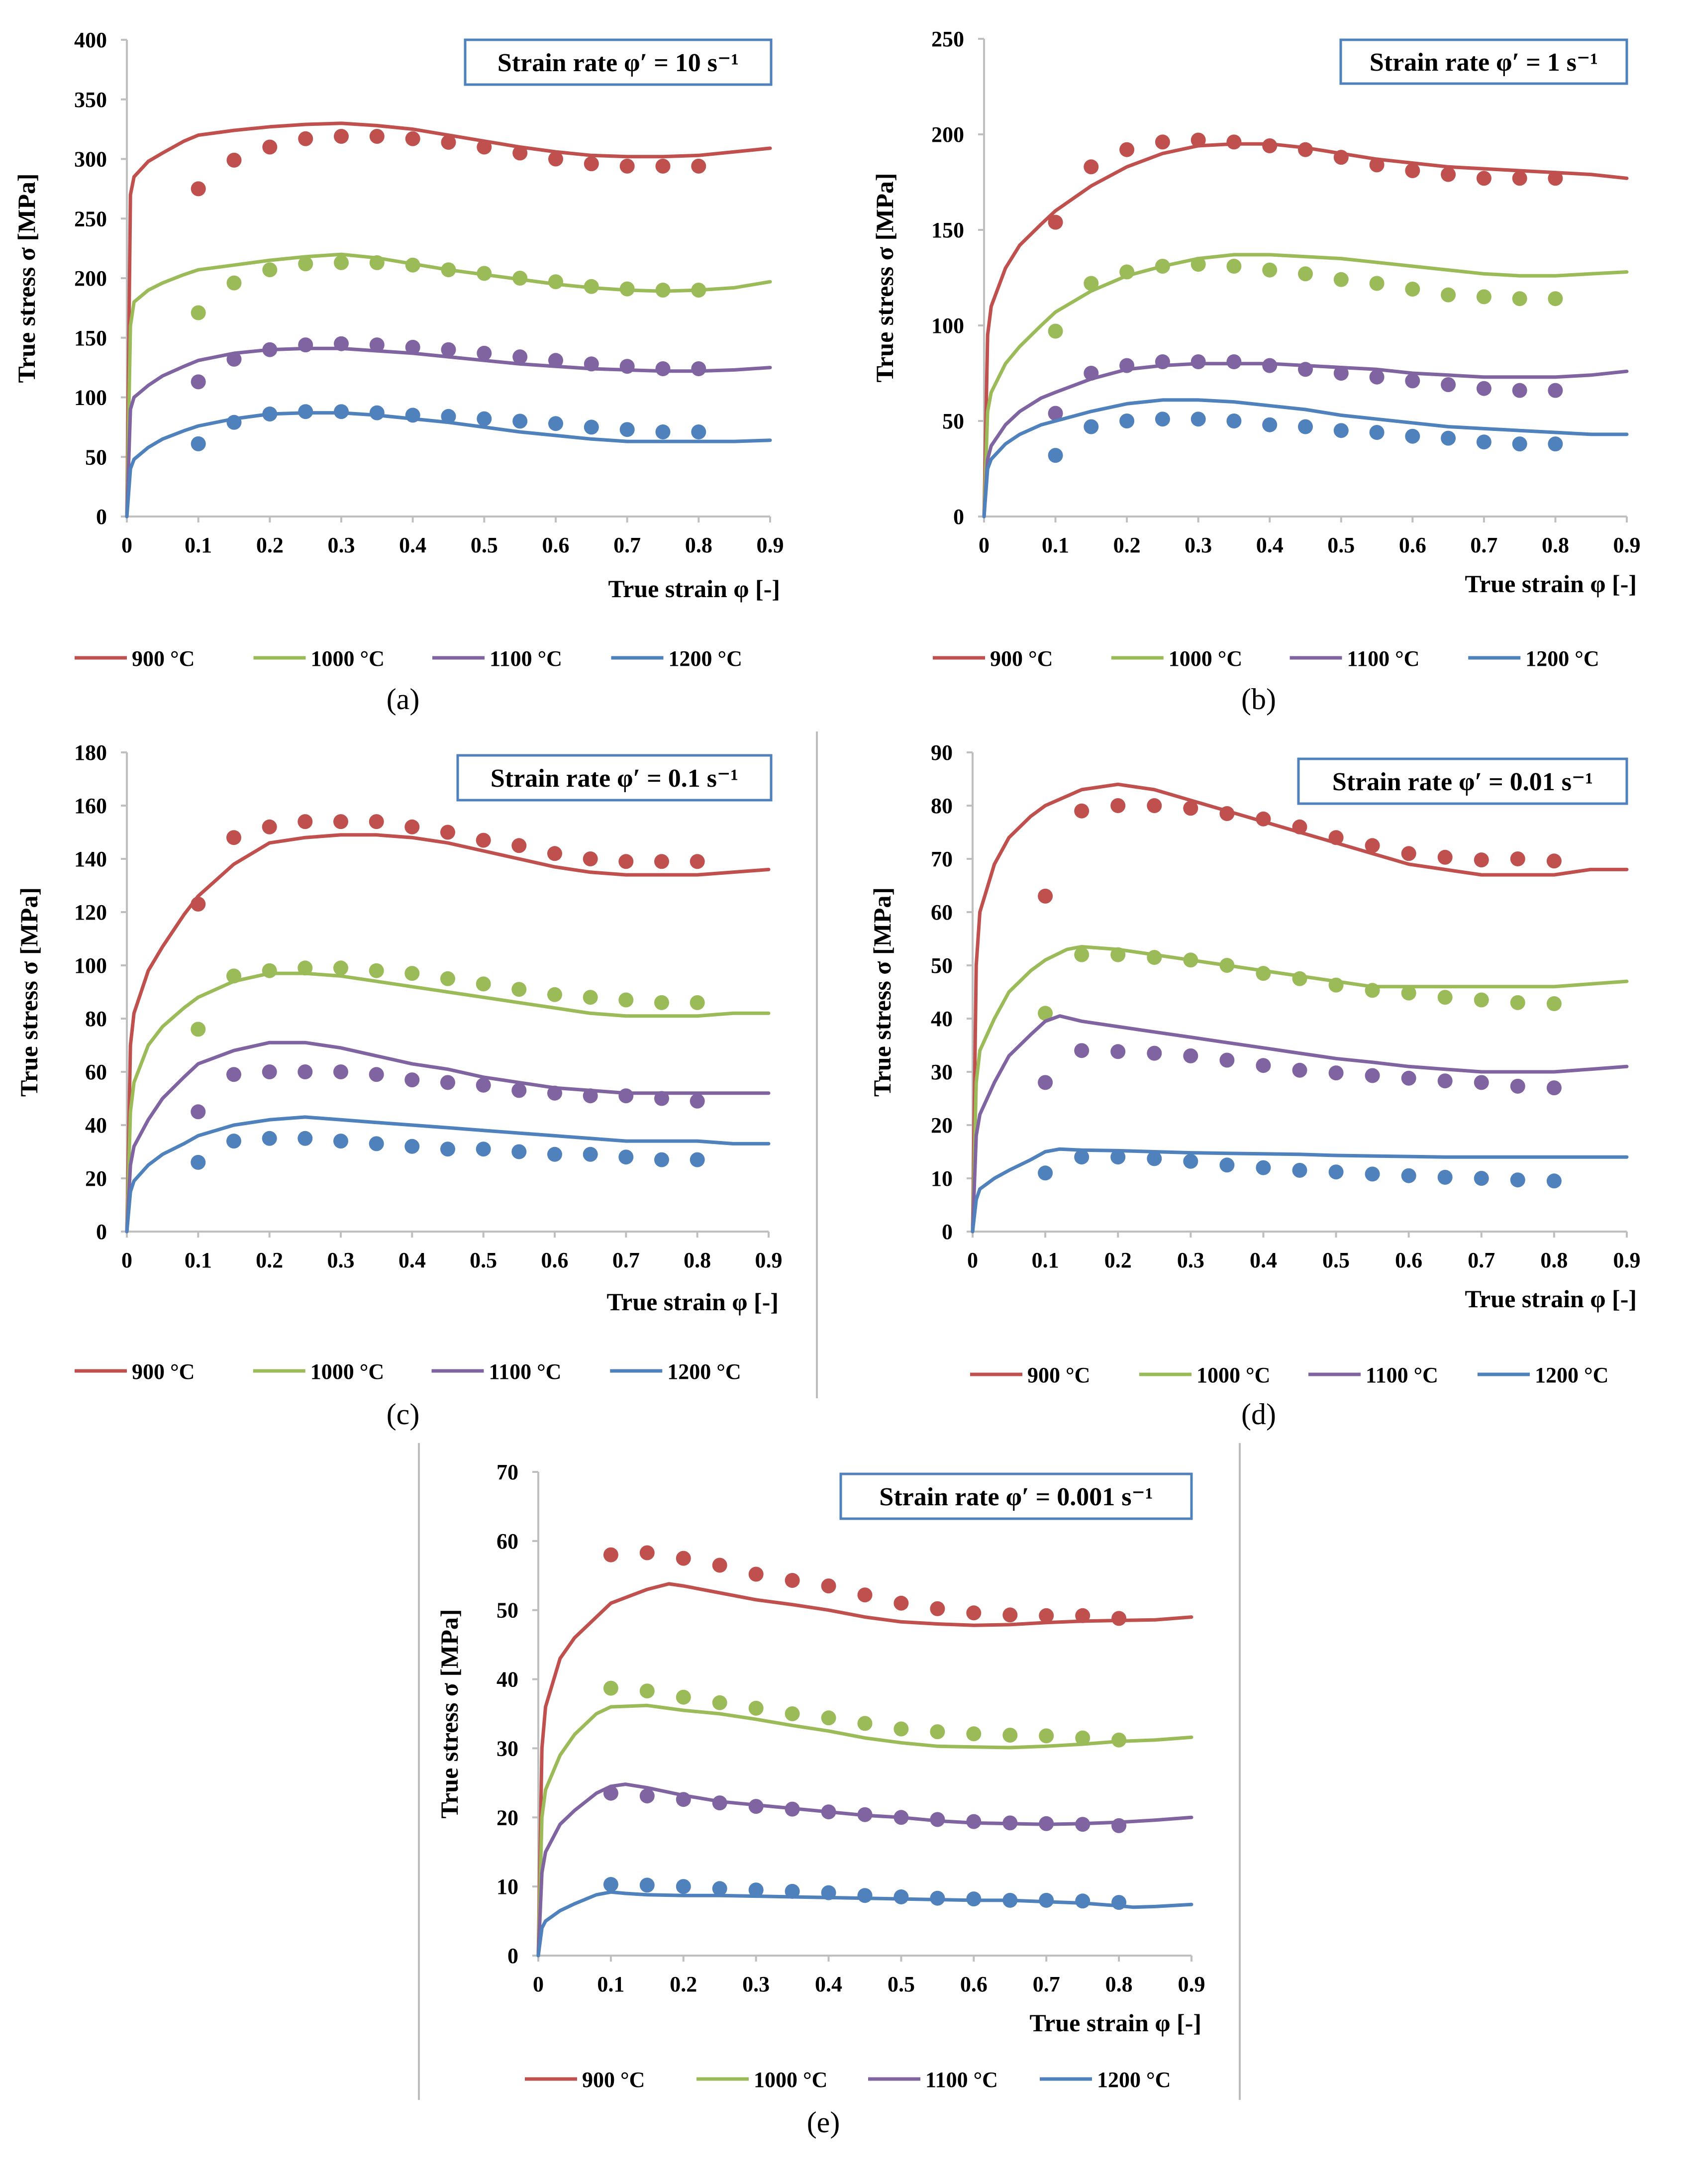 The height and width of the screenshot is (2184, 1686). I want to click on y-tick-label: 200, so click(947, 134).